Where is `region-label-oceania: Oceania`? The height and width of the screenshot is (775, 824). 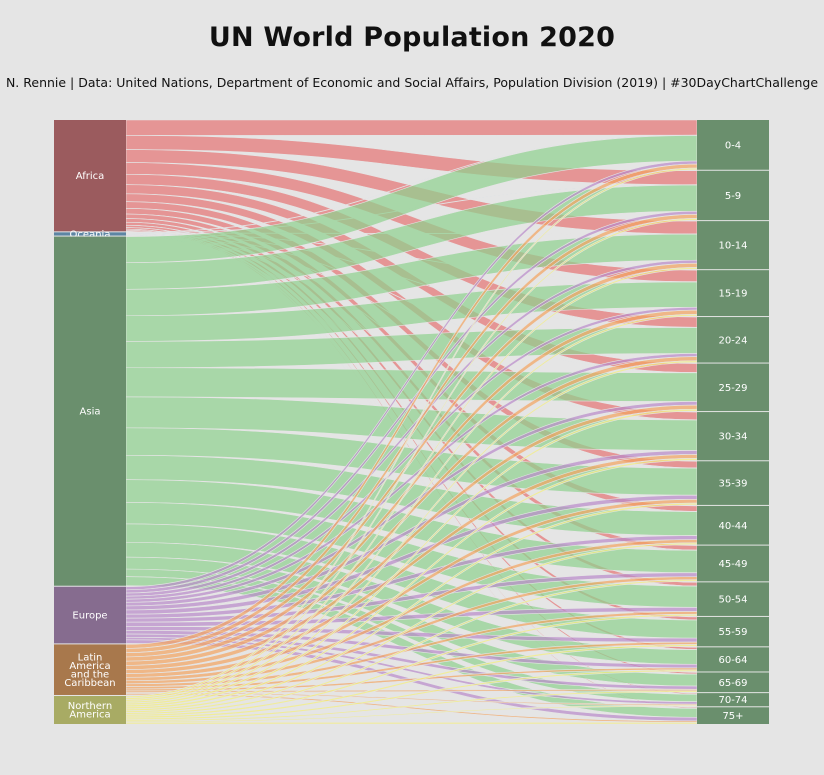
region-label-oceania: Oceania is located at coordinates (90, 234).